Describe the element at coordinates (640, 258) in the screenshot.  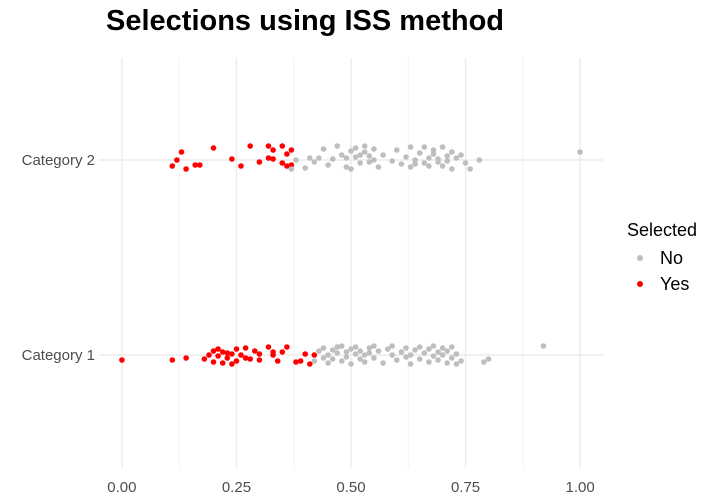
I see `legend-key-no` at that location.